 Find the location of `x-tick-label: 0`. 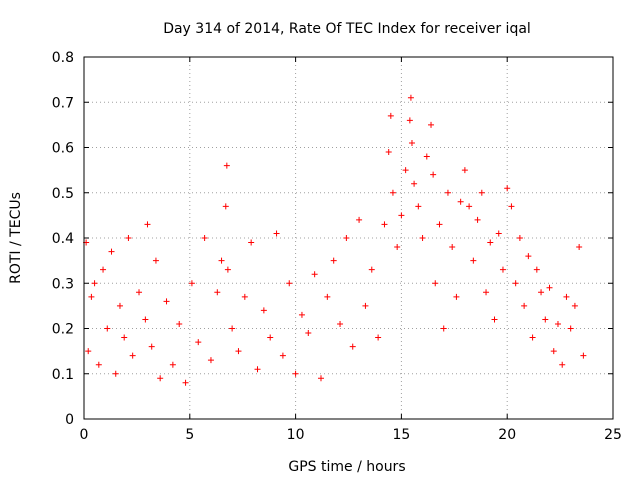

x-tick-label: 0 is located at coordinates (84, 435).